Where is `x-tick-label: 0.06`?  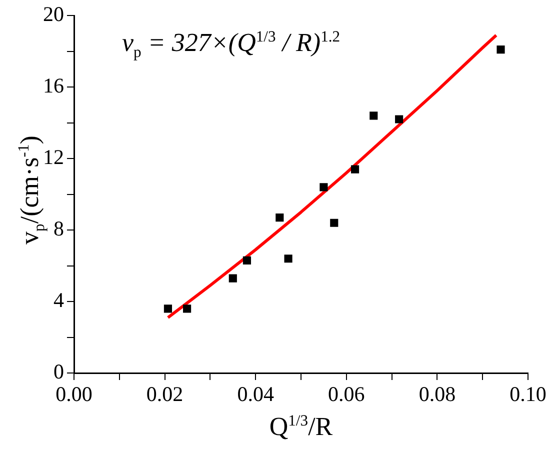 x-tick-label: 0.06 is located at coordinates (346, 394).